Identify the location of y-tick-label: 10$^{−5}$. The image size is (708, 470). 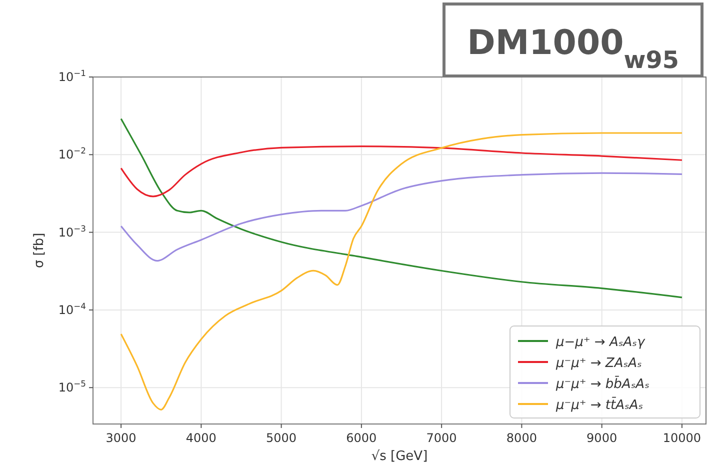
(72, 386).